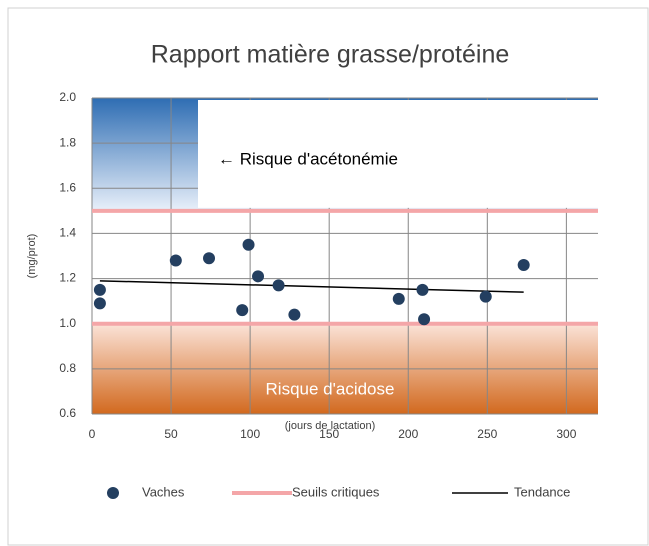 The height and width of the screenshot is (546, 649). Describe the element at coordinates (67, 187) in the screenshot. I see `y-tick-label: 1.6` at that location.